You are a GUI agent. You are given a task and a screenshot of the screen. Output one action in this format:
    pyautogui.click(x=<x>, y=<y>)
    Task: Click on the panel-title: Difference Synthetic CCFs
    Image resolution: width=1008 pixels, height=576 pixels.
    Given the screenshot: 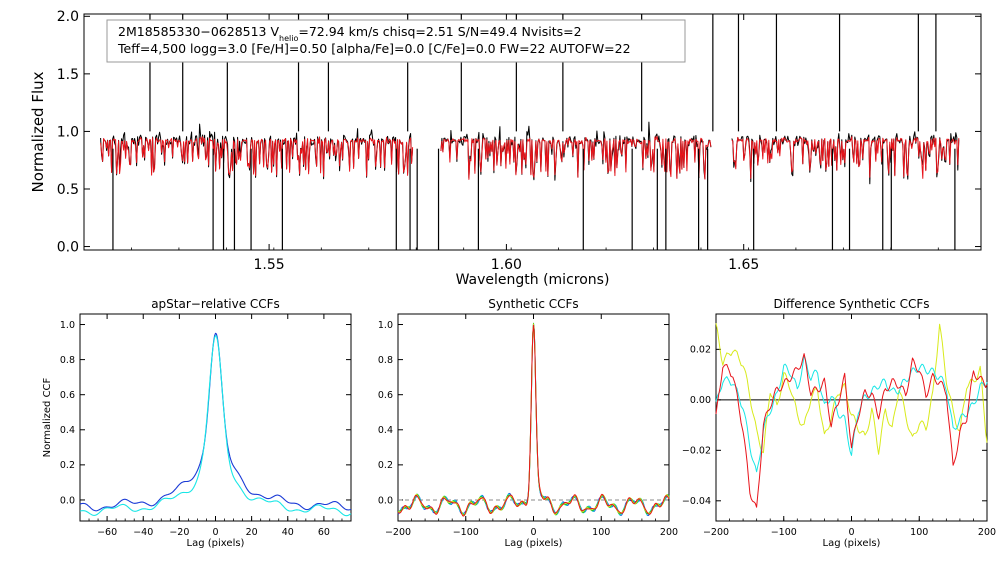 What is the action you would take?
    pyautogui.click(x=851, y=304)
    